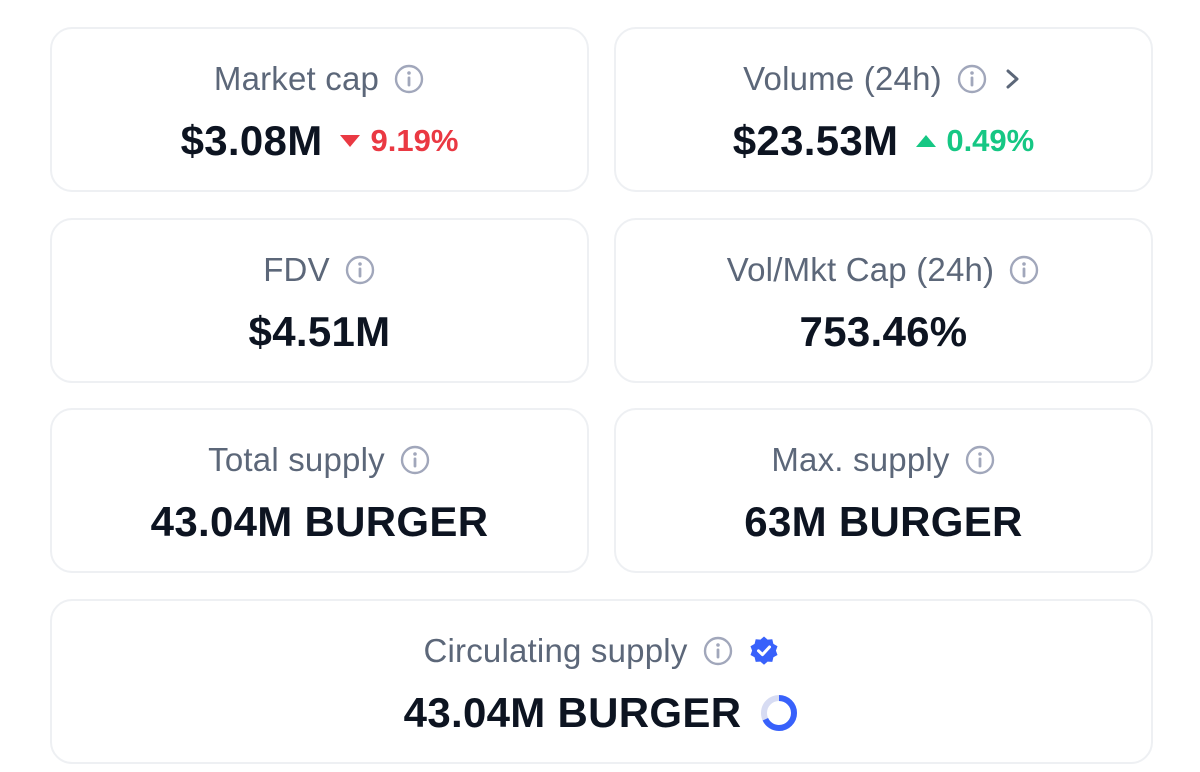 This screenshot has height=772, width=1200. What do you see at coordinates (815, 140) in the screenshot?
I see `volume-value: $23.53M` at bounding box center [815, 140].